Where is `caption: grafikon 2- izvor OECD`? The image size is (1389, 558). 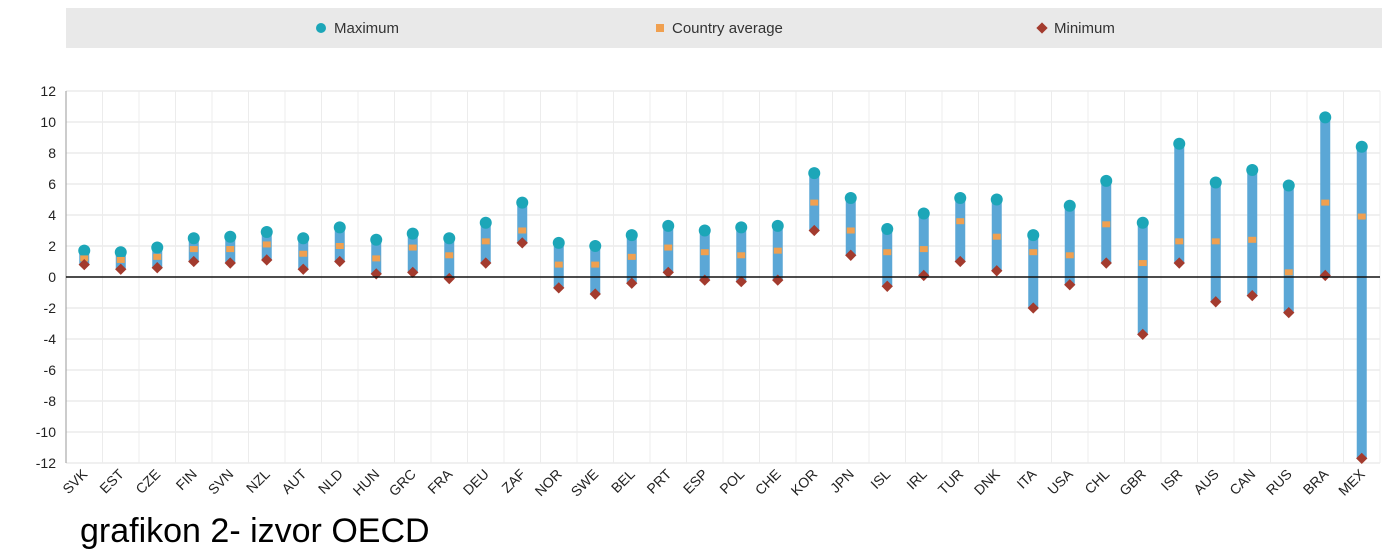 caption: grafikon 2- izvor OECD is located at coordinates (255, 531).